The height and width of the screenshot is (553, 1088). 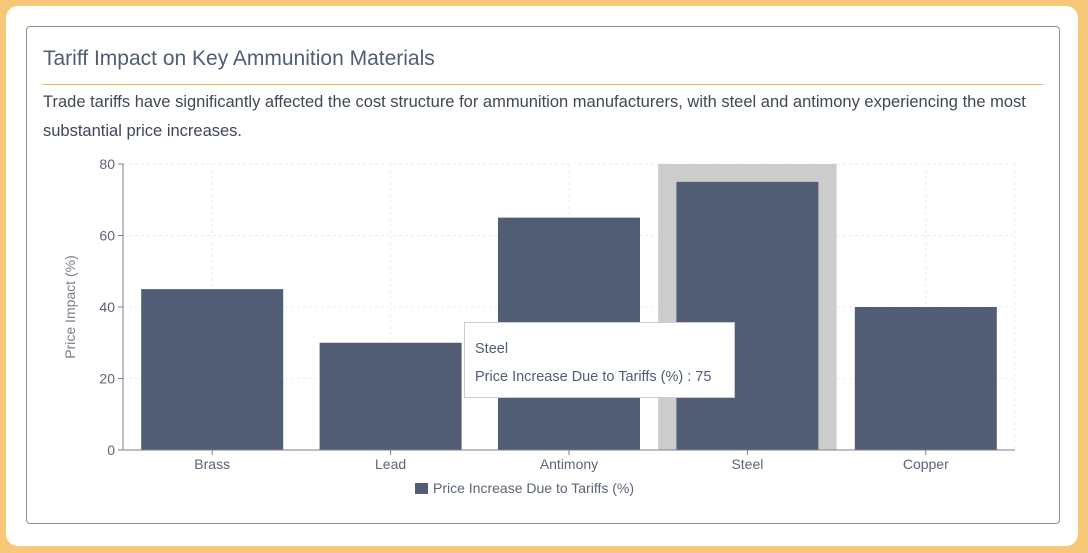 I want to click on x-tick-label: Copper, so click(x=926, y=464).